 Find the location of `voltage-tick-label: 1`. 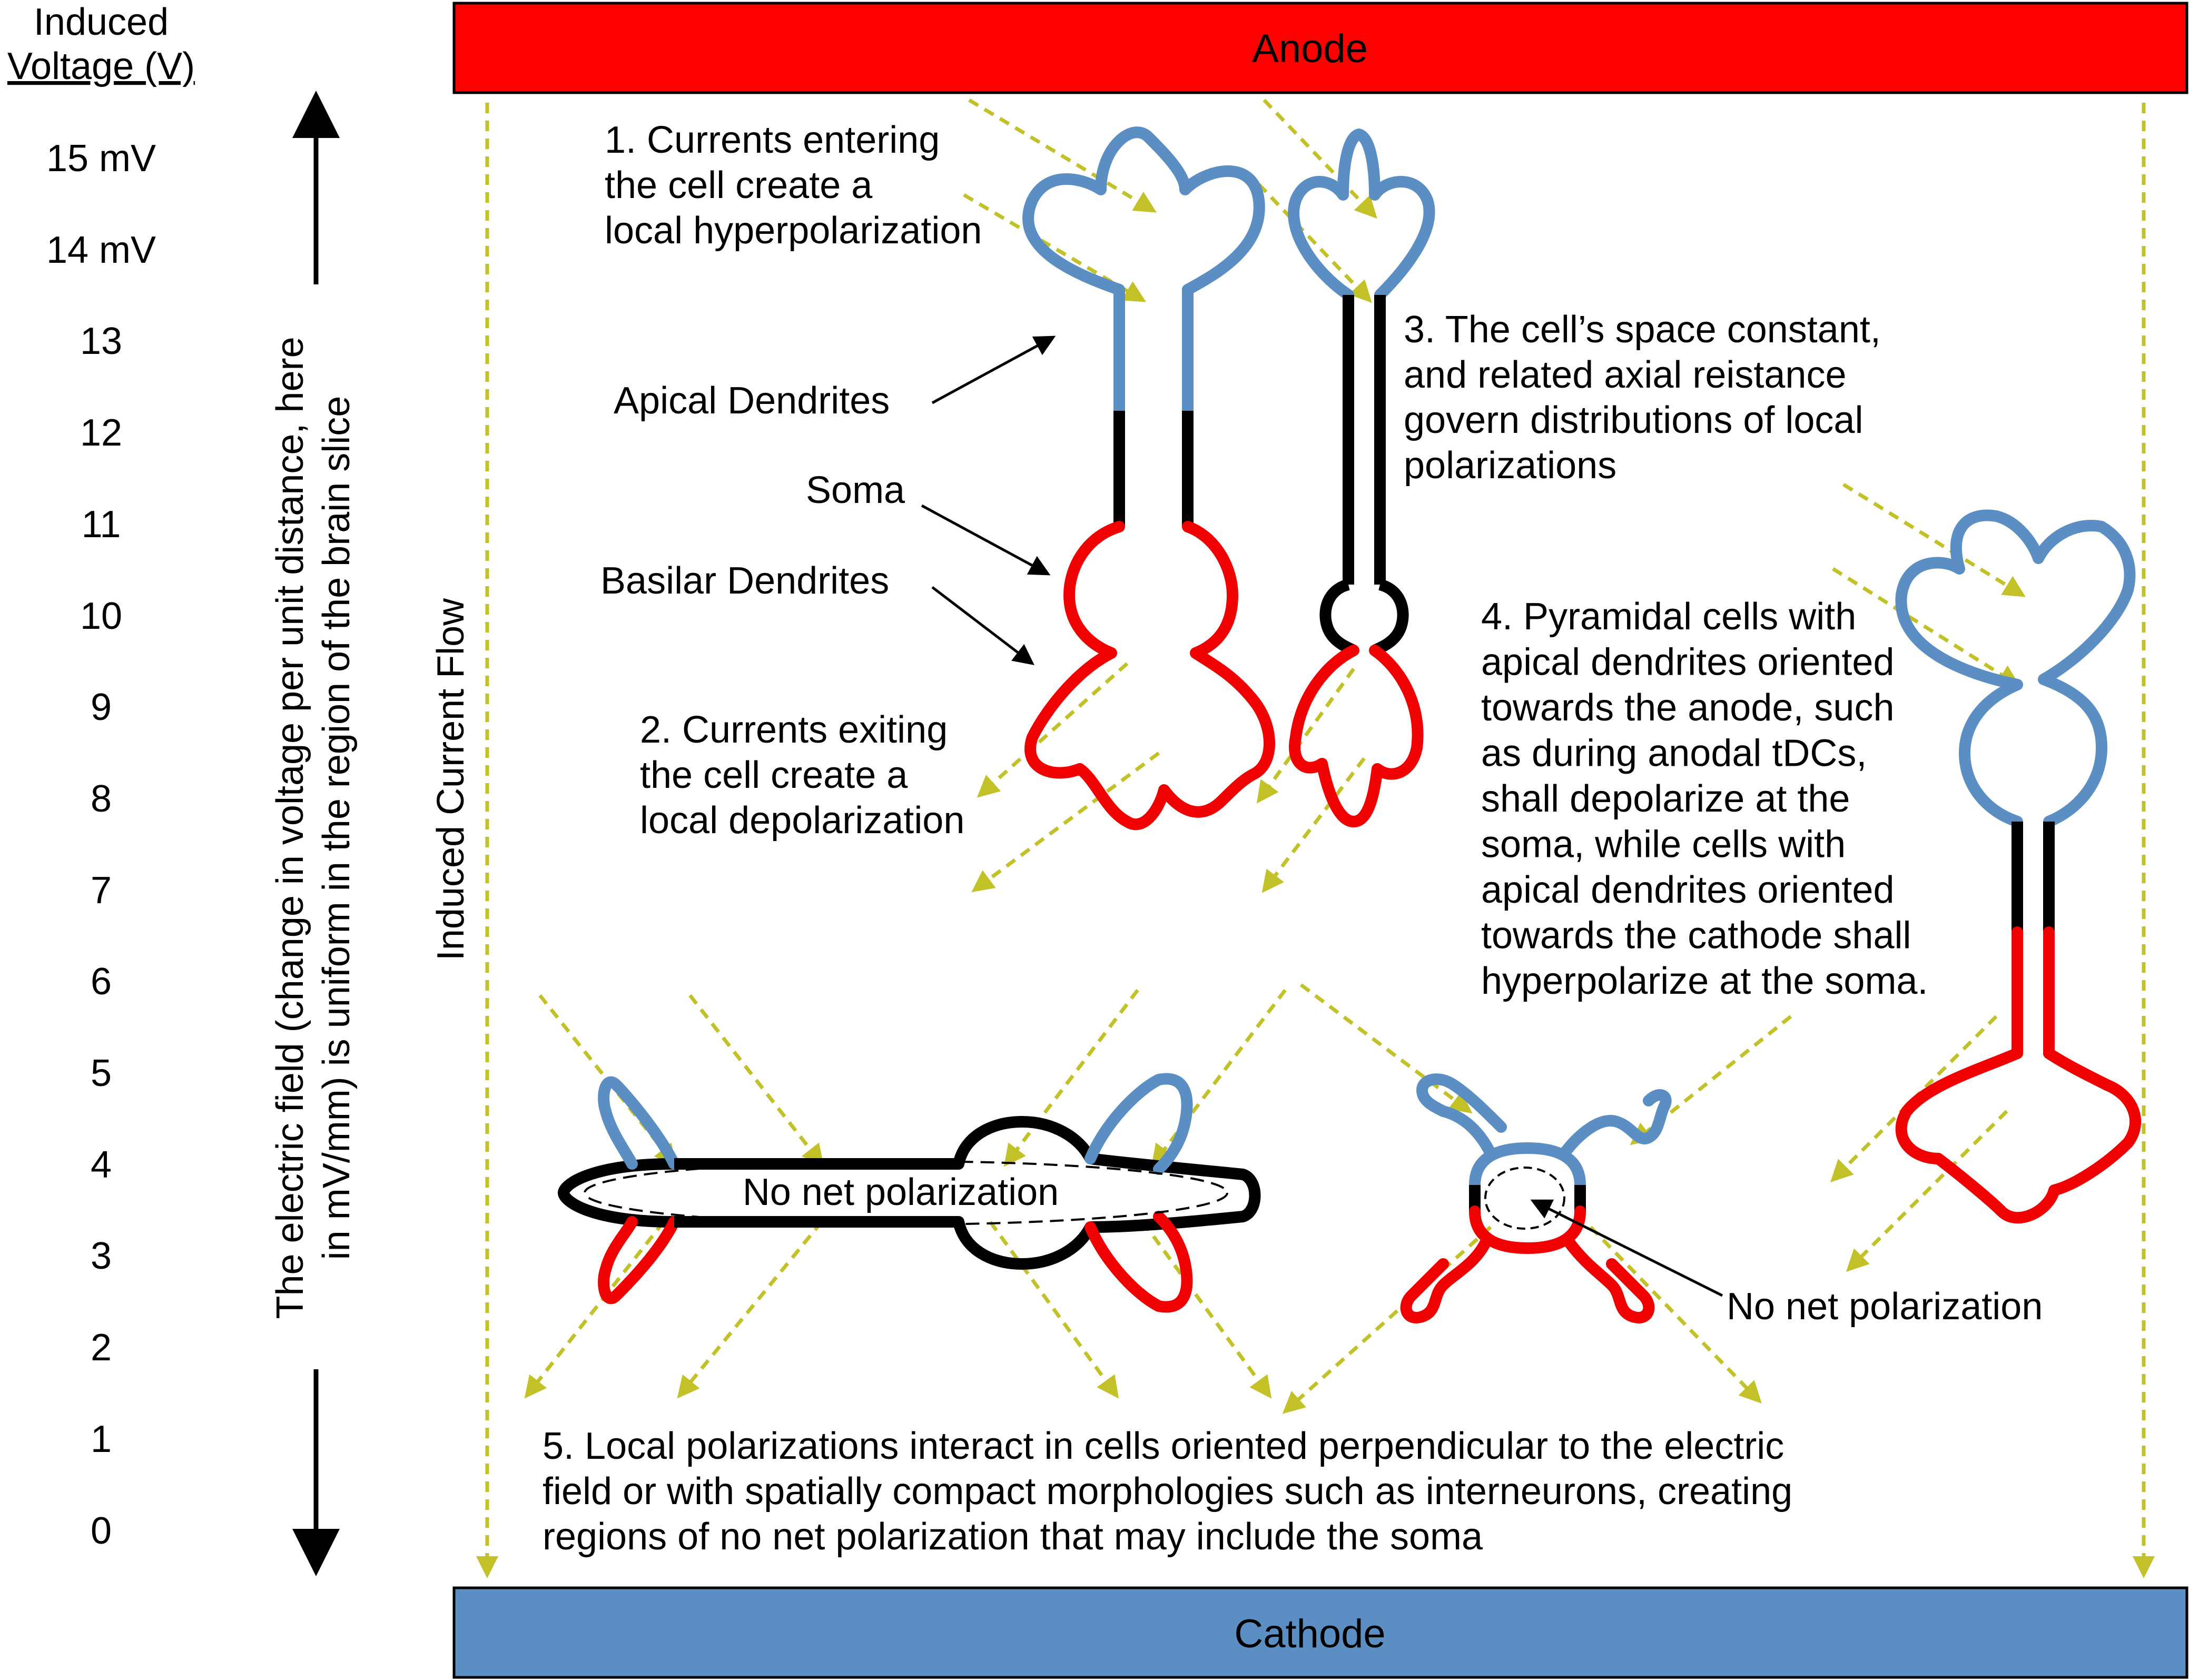

voltage-tick-label: 1 is located at coordinates (102, 1439).